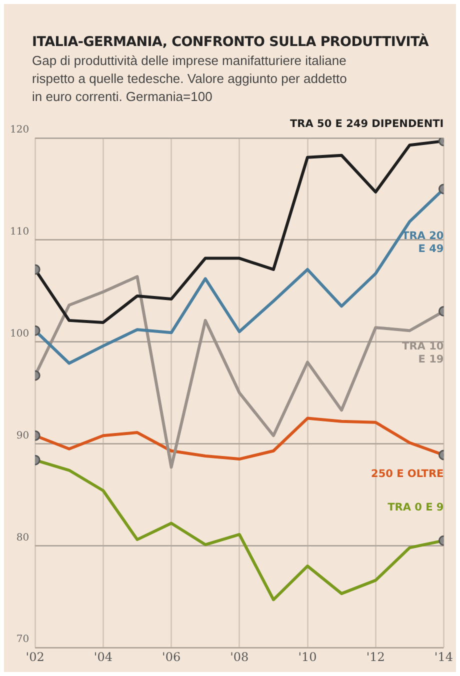 The image size is (460, 676). I want to click on x-tick-label: '04, so click(103, 657).